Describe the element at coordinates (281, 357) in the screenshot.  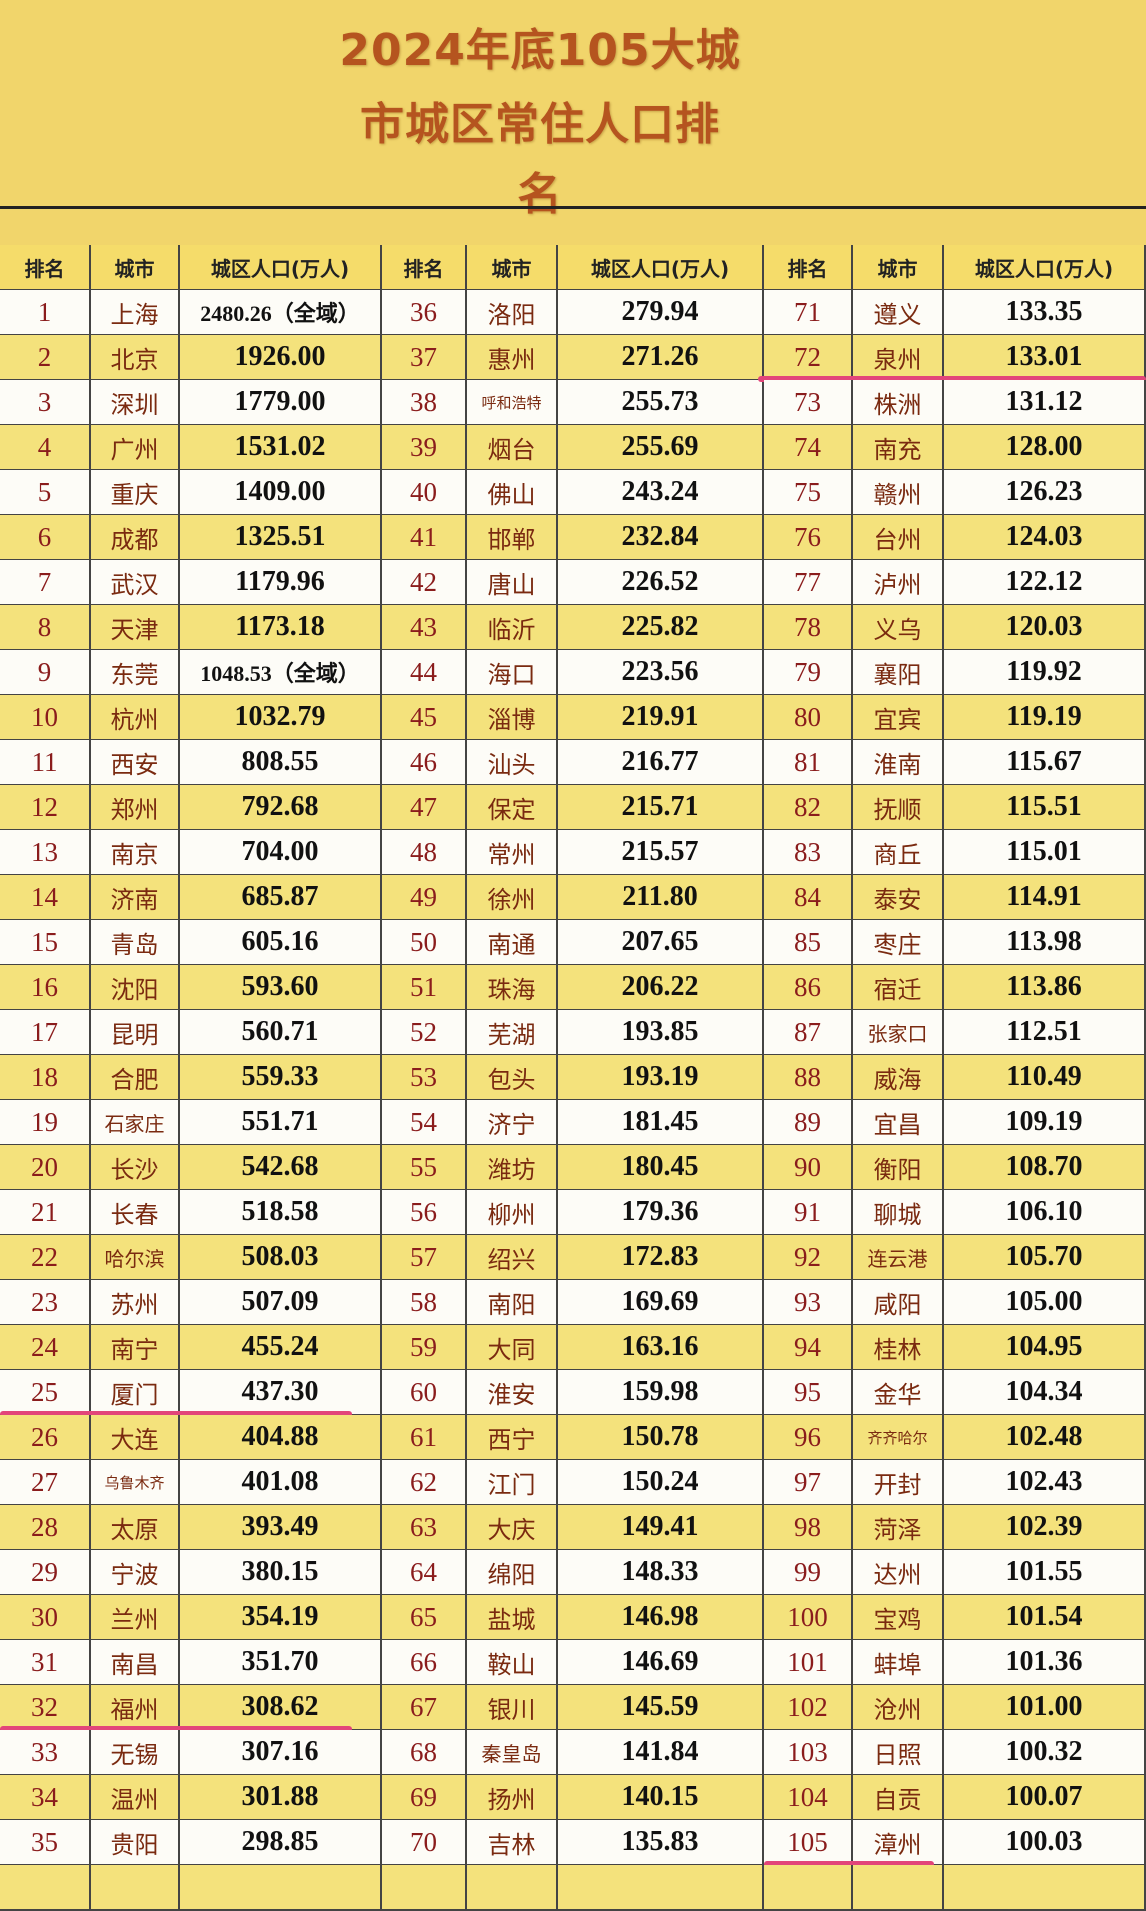
I see `population-cell: 1926.00` at that location.